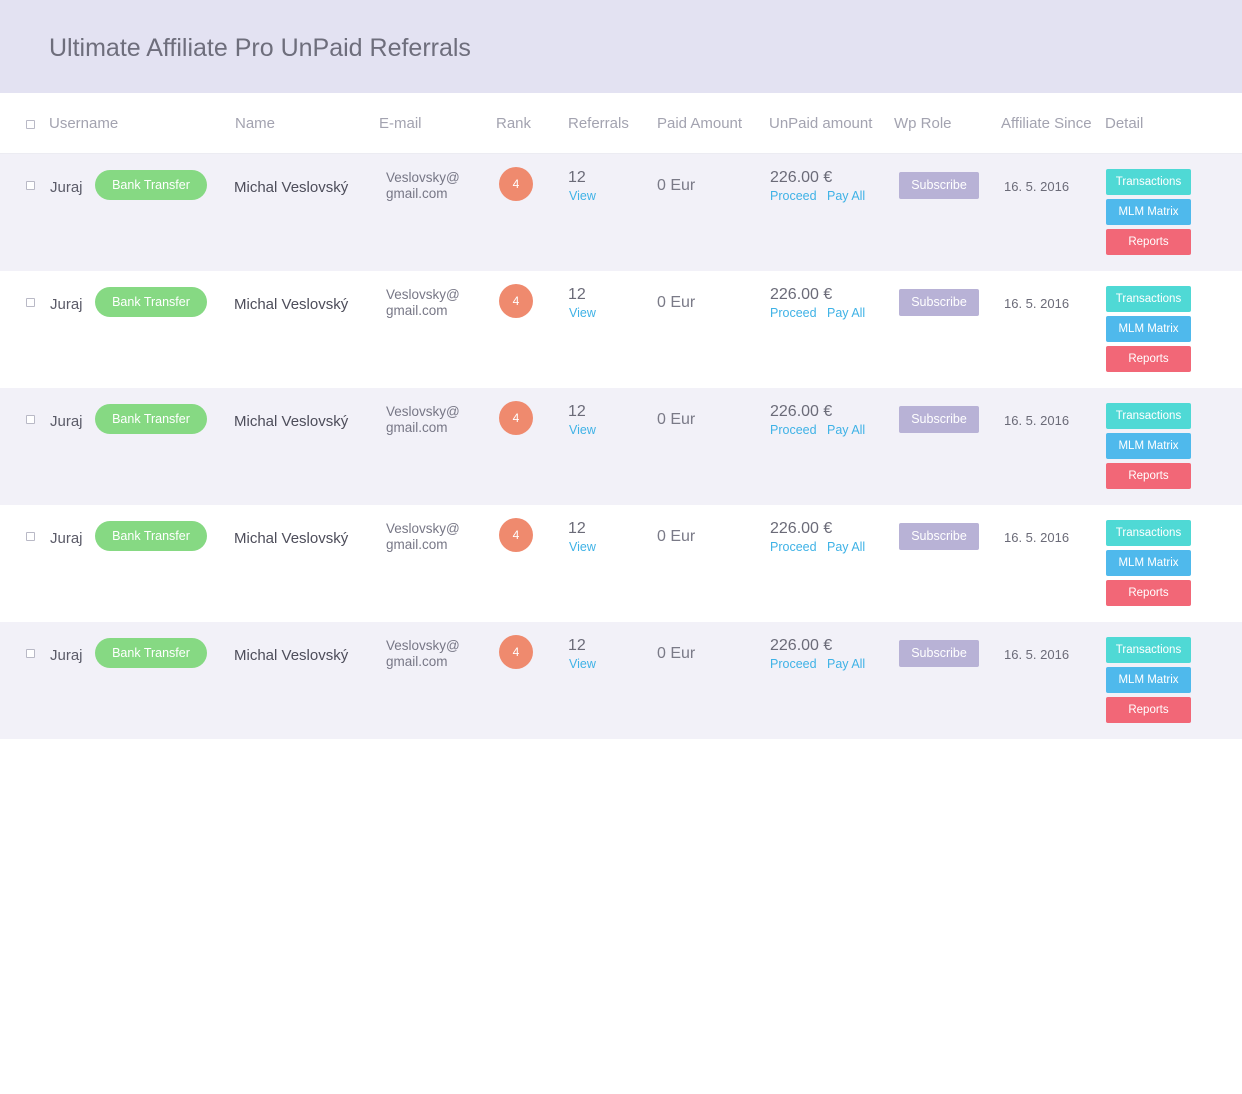 The image size is (1242, 1094). What do you see at coordinates (260, 48) in the screenshot?
I see `page-title: Ultimate Affiliate Pro UnPaid Referrals` at bounding box center [260, 48].